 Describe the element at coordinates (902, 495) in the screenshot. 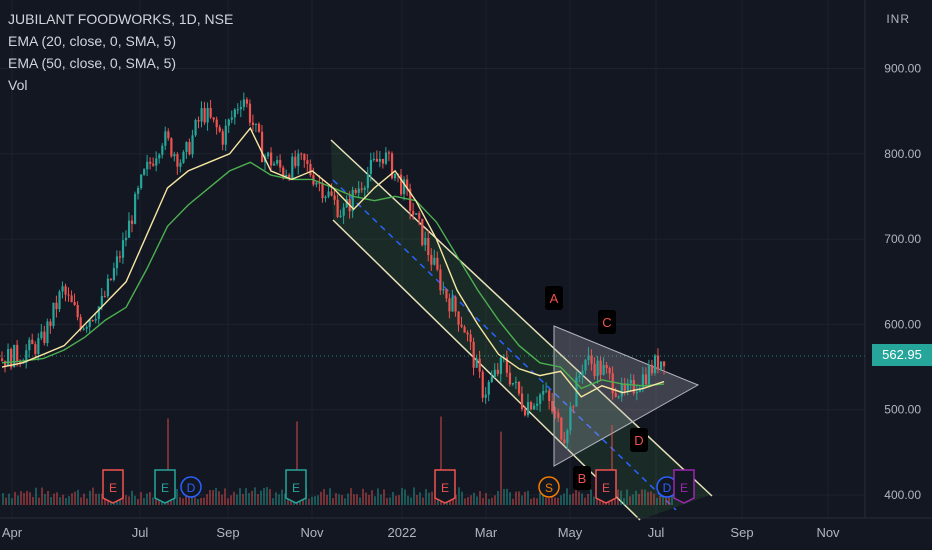

I see `y-tick-label: 400.00` at that location.